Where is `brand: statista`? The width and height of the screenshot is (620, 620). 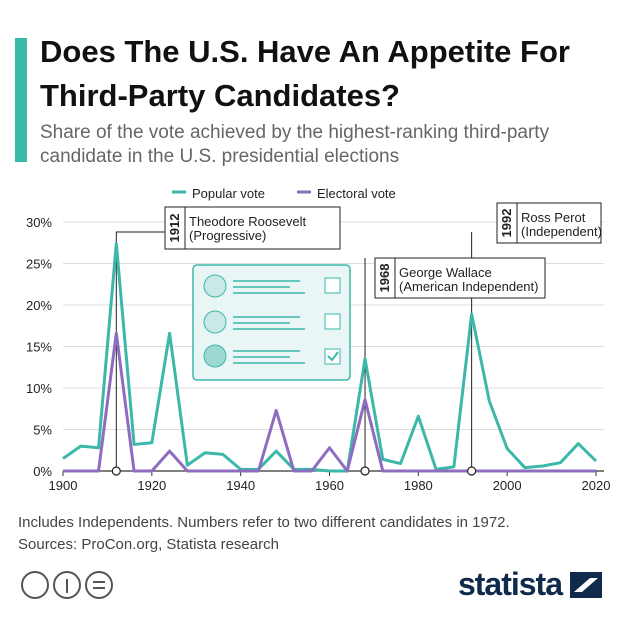 brand: statista is located at coordinates (510, 584).